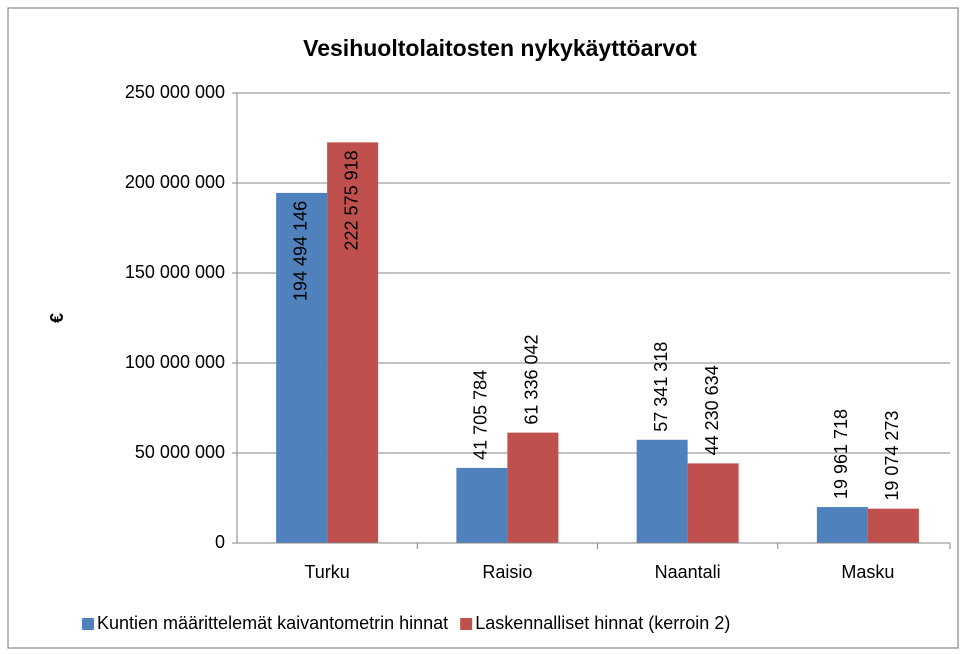  Describe the element at coordinates (175, 92) in the screenshot. I see `y-tick-label: 250 000 000` at that location.